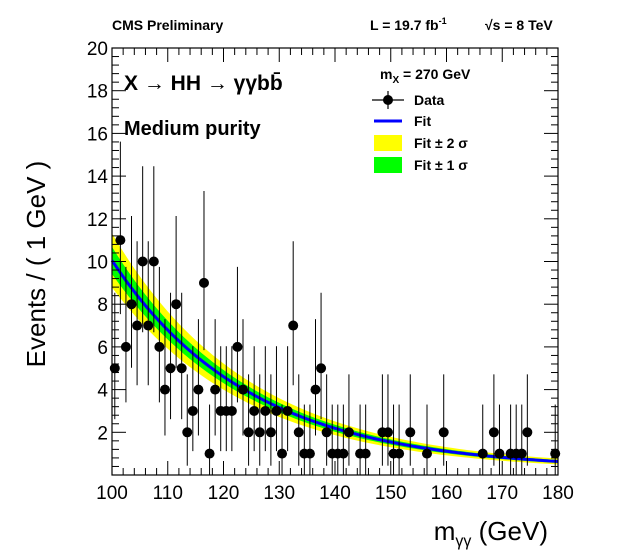 The image size is (635, 552). What do you see at coordinates (519, 25) in the screenshot?
I see `energy-label: √s = 8 TeV` at bounding box center [519, 25].